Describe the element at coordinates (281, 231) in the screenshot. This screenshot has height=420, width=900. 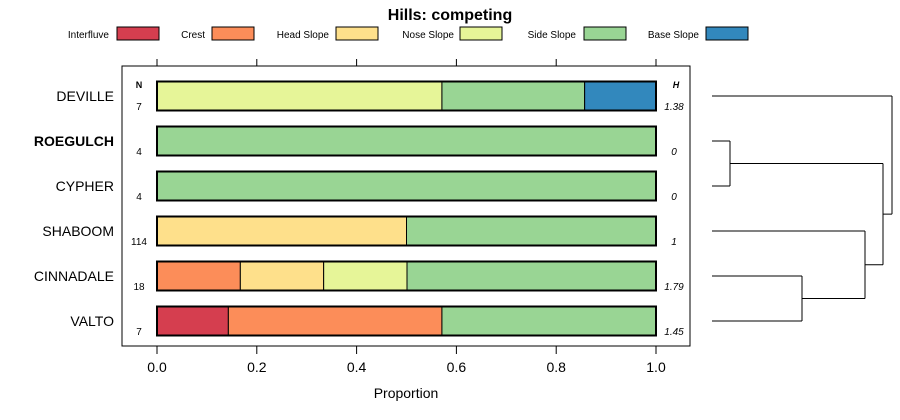
I see `bar-shaboom-head-slope` at that location.